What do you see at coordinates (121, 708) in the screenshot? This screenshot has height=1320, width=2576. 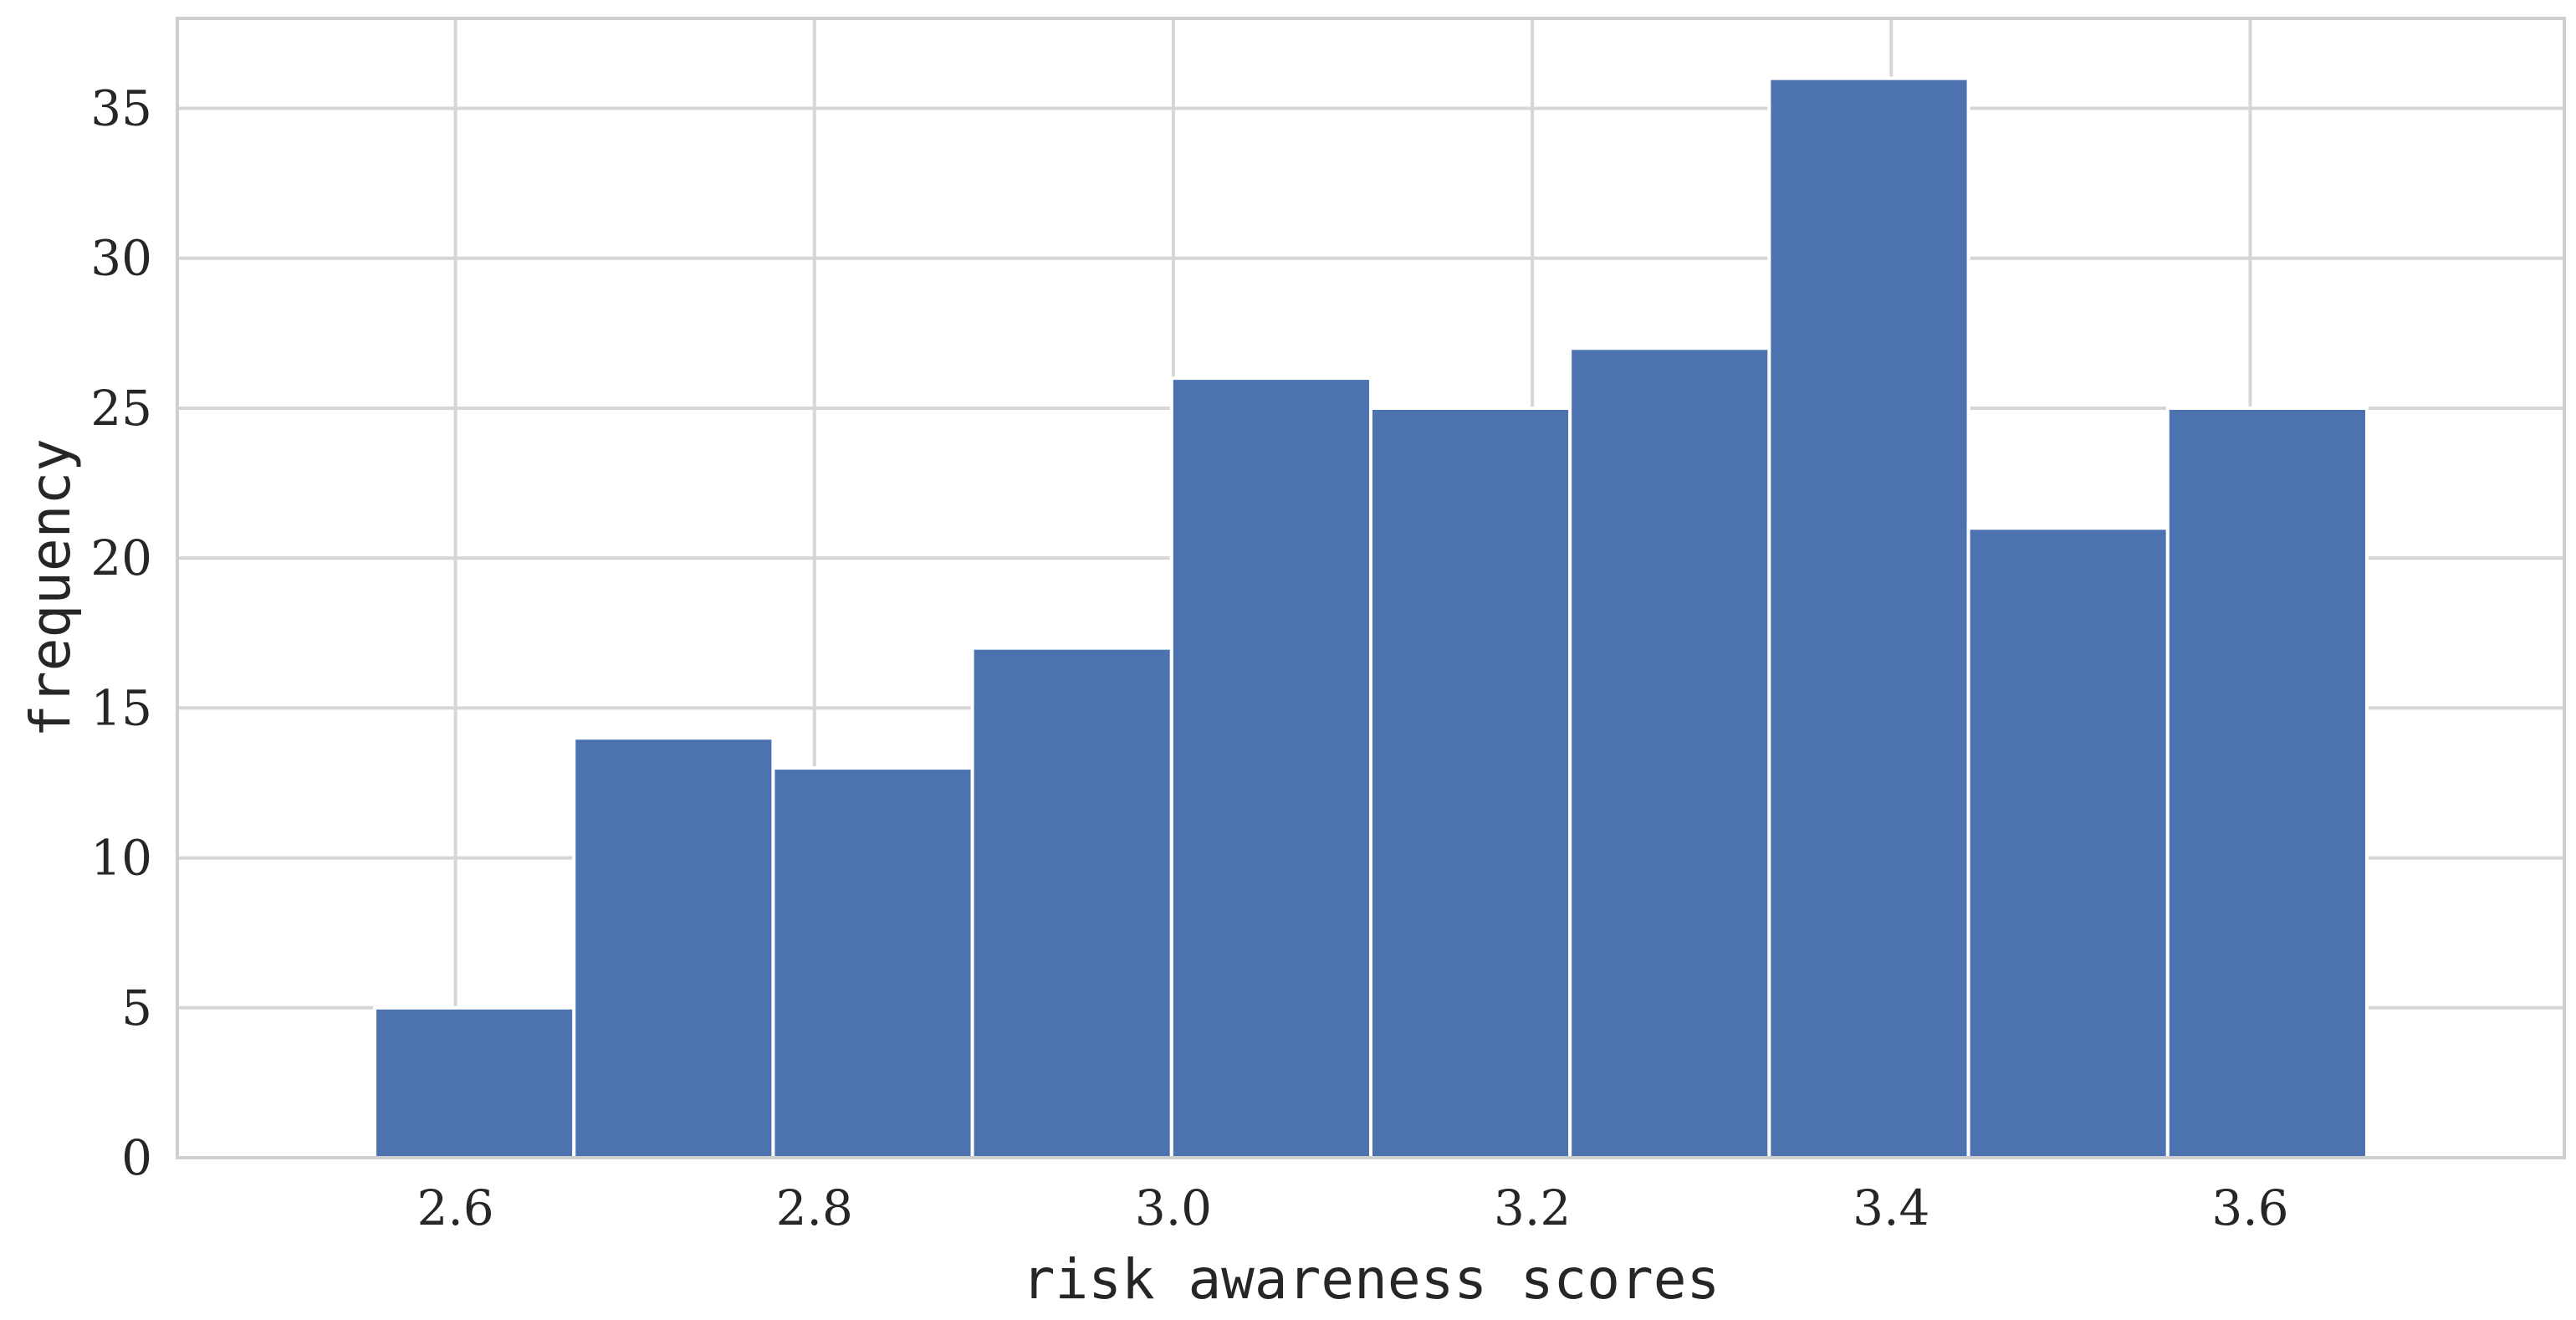 I see `y-tick-label: 15` at bounding box center [121, 708].